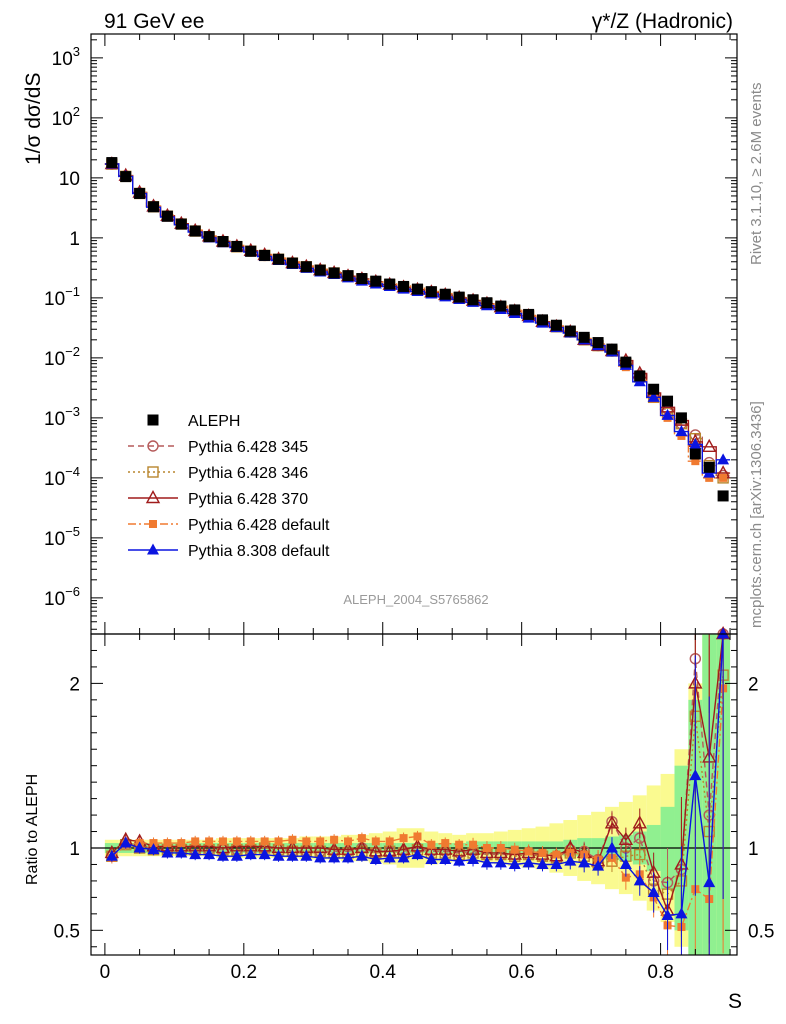  Describe the element at coordinates (383, 972) in the screenshot. I see `xtick-label: 0.4` at that location.